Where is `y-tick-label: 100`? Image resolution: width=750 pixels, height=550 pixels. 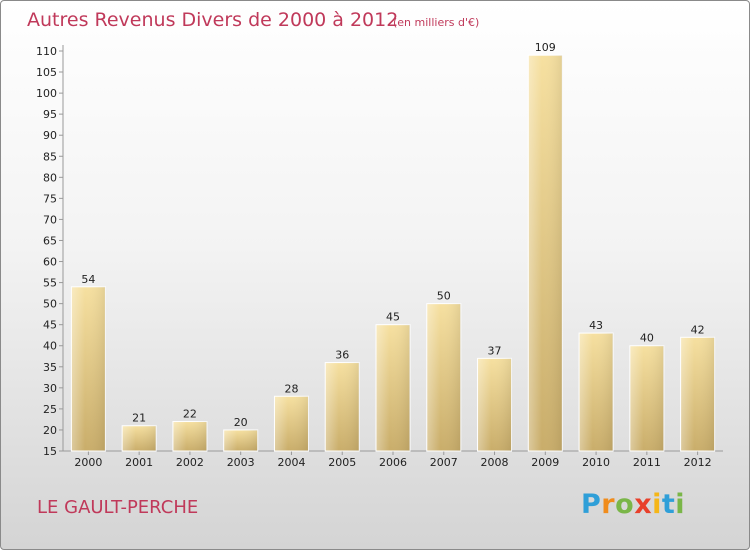 y-tick-label: 100 is located at coordinates (46, 93).